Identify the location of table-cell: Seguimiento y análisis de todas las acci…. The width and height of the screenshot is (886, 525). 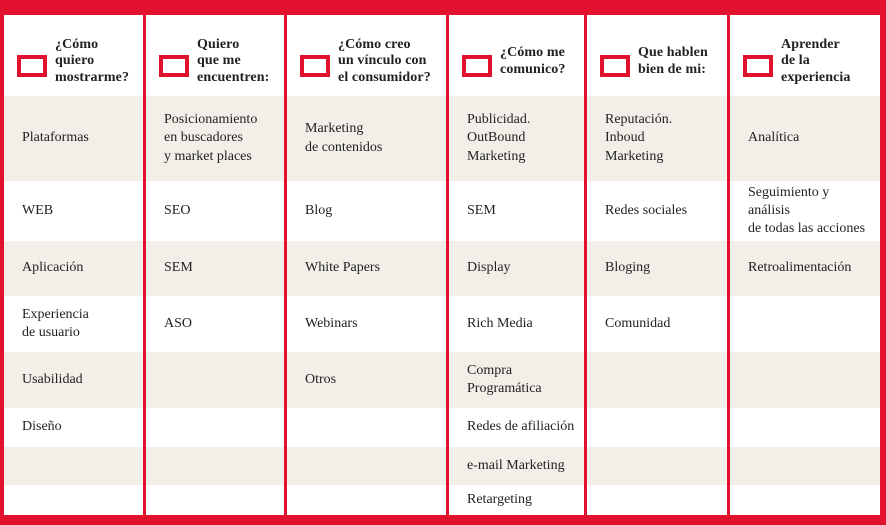
(805, 211).